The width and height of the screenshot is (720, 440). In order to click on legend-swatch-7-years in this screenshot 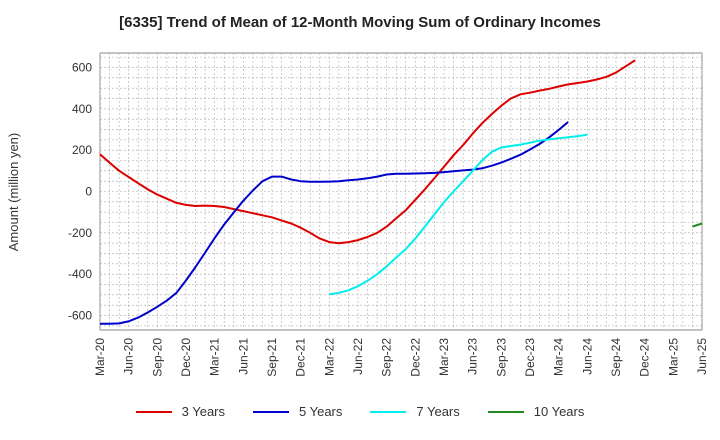, I will do `click(388, 411)`.